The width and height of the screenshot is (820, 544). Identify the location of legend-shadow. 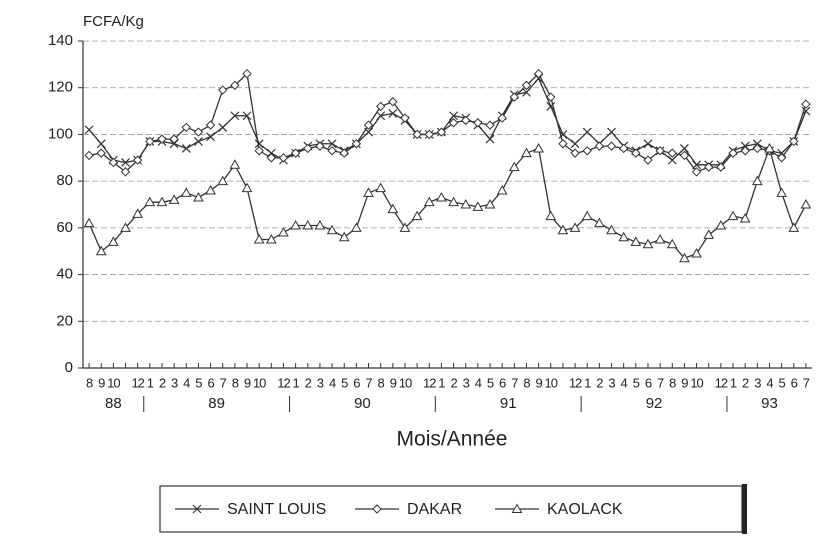
(744, 509).